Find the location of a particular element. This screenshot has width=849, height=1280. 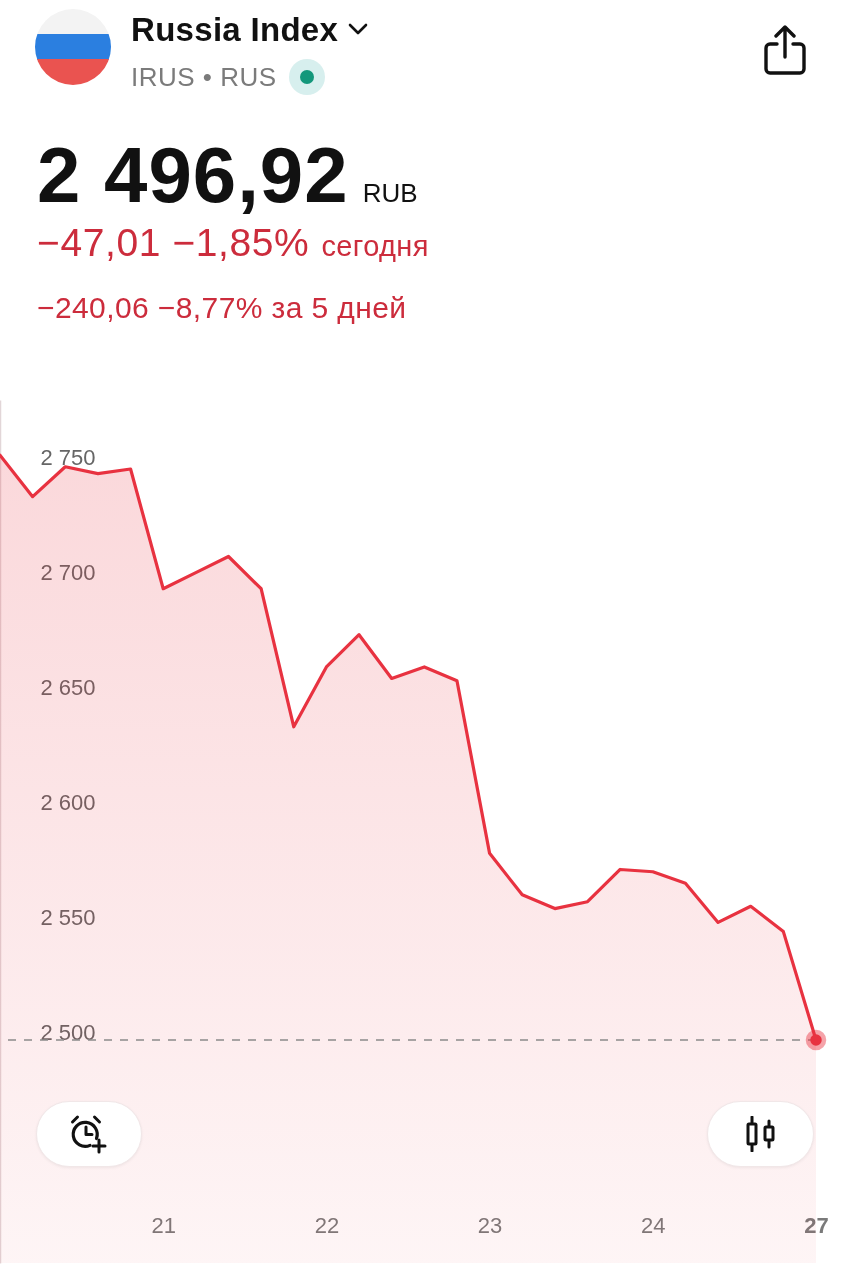

text: сегодня is located at coordinates (375, 246).